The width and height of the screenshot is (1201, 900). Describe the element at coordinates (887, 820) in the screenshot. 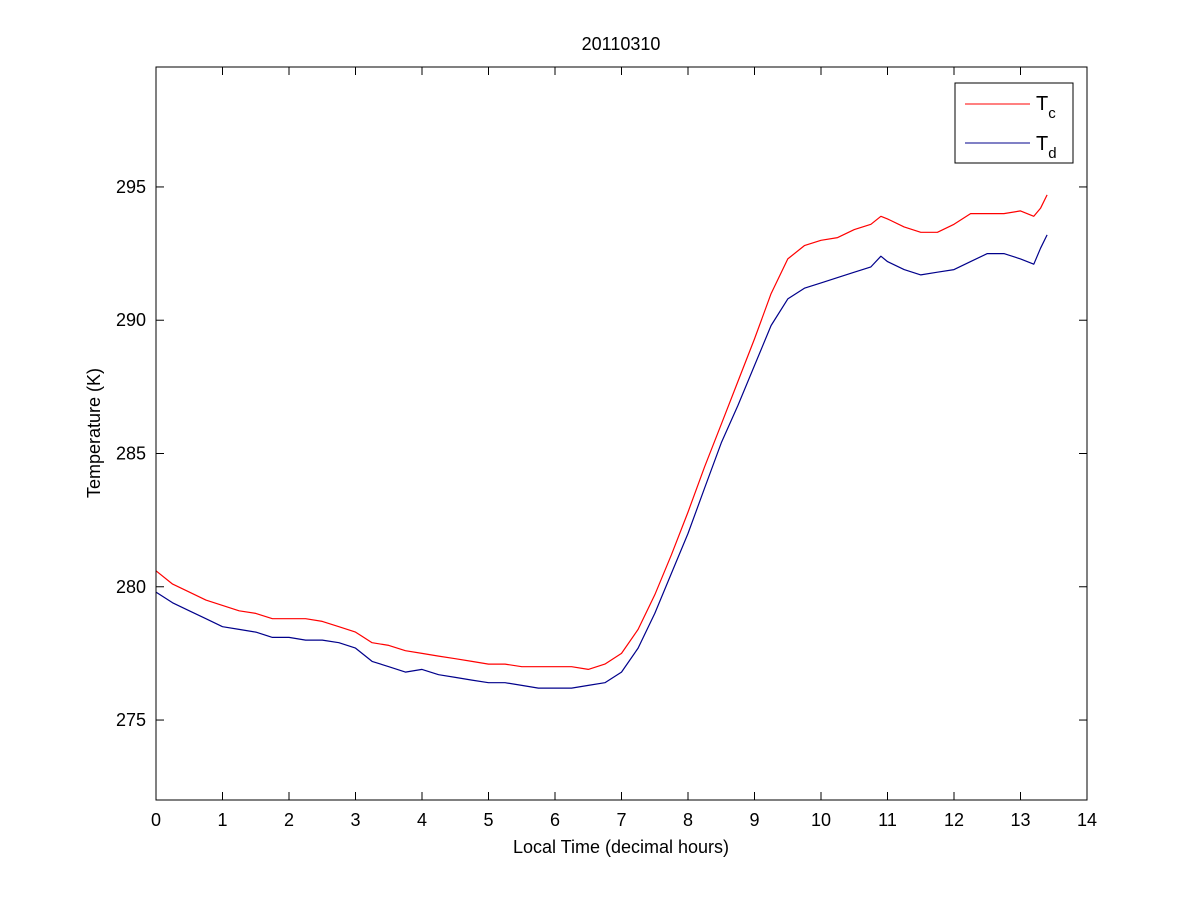

I see `x-tick-label: 11` at that location.